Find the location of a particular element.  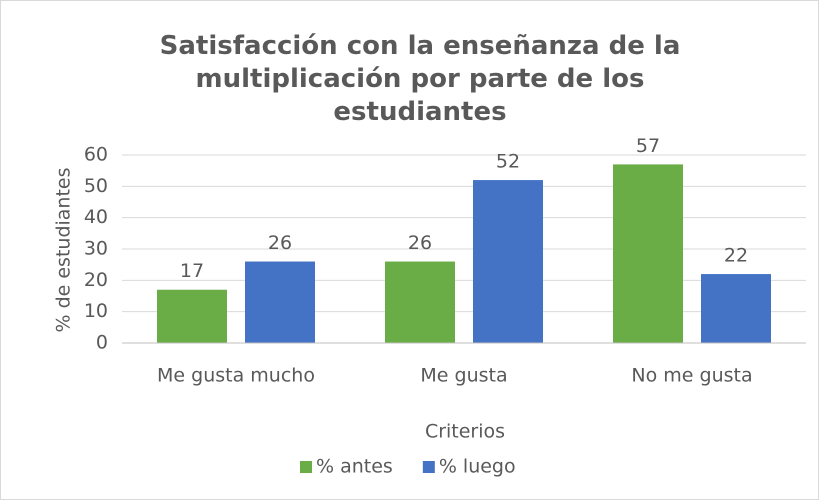

data-label: 17 is located at coordinates (192, 271).